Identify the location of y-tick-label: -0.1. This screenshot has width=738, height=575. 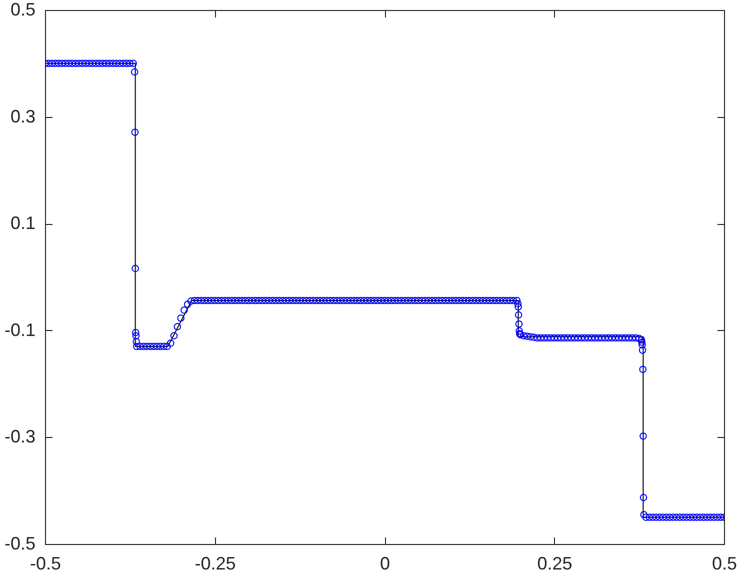
(20, 330).